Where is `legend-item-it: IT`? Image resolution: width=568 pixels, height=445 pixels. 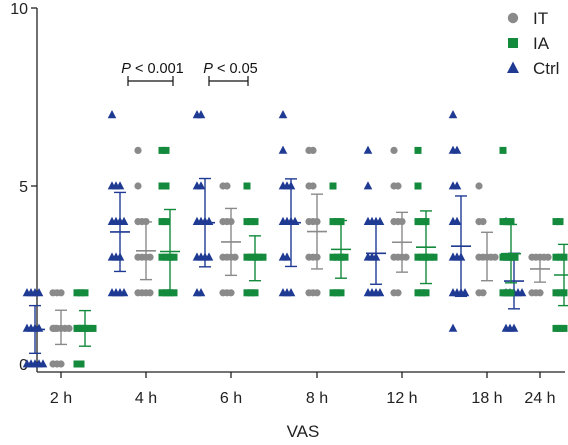
legend-item-it: IT is located at coordinates (527, 18).